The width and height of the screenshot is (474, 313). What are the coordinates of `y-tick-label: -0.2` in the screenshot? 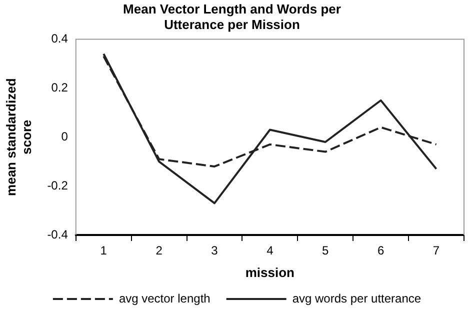 It's located at (57, 185).